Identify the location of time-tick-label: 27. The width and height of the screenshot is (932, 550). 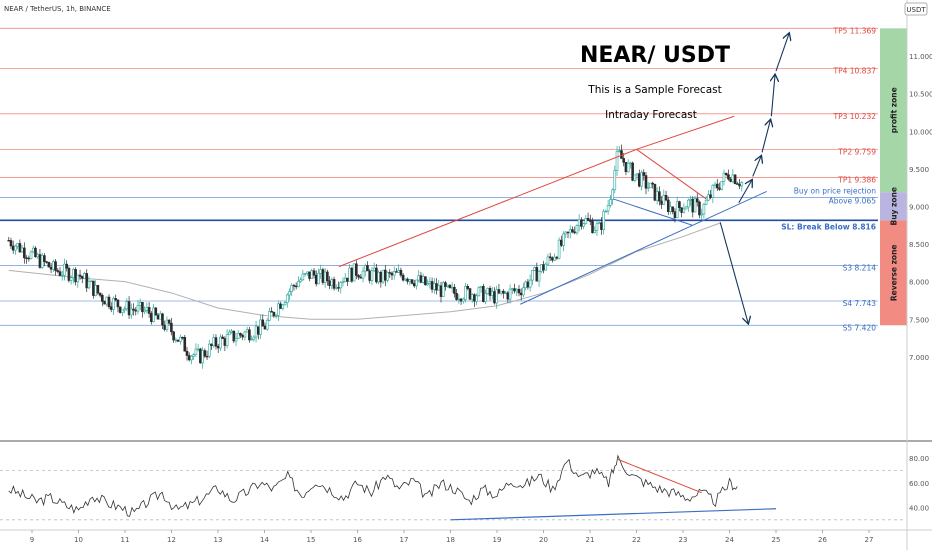
(869, 540).